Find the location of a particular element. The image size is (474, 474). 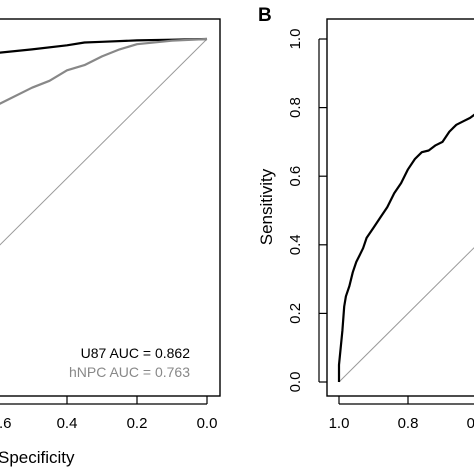

panel-b-y-tick-label: 1.0 is located at coordinates (295, 39).